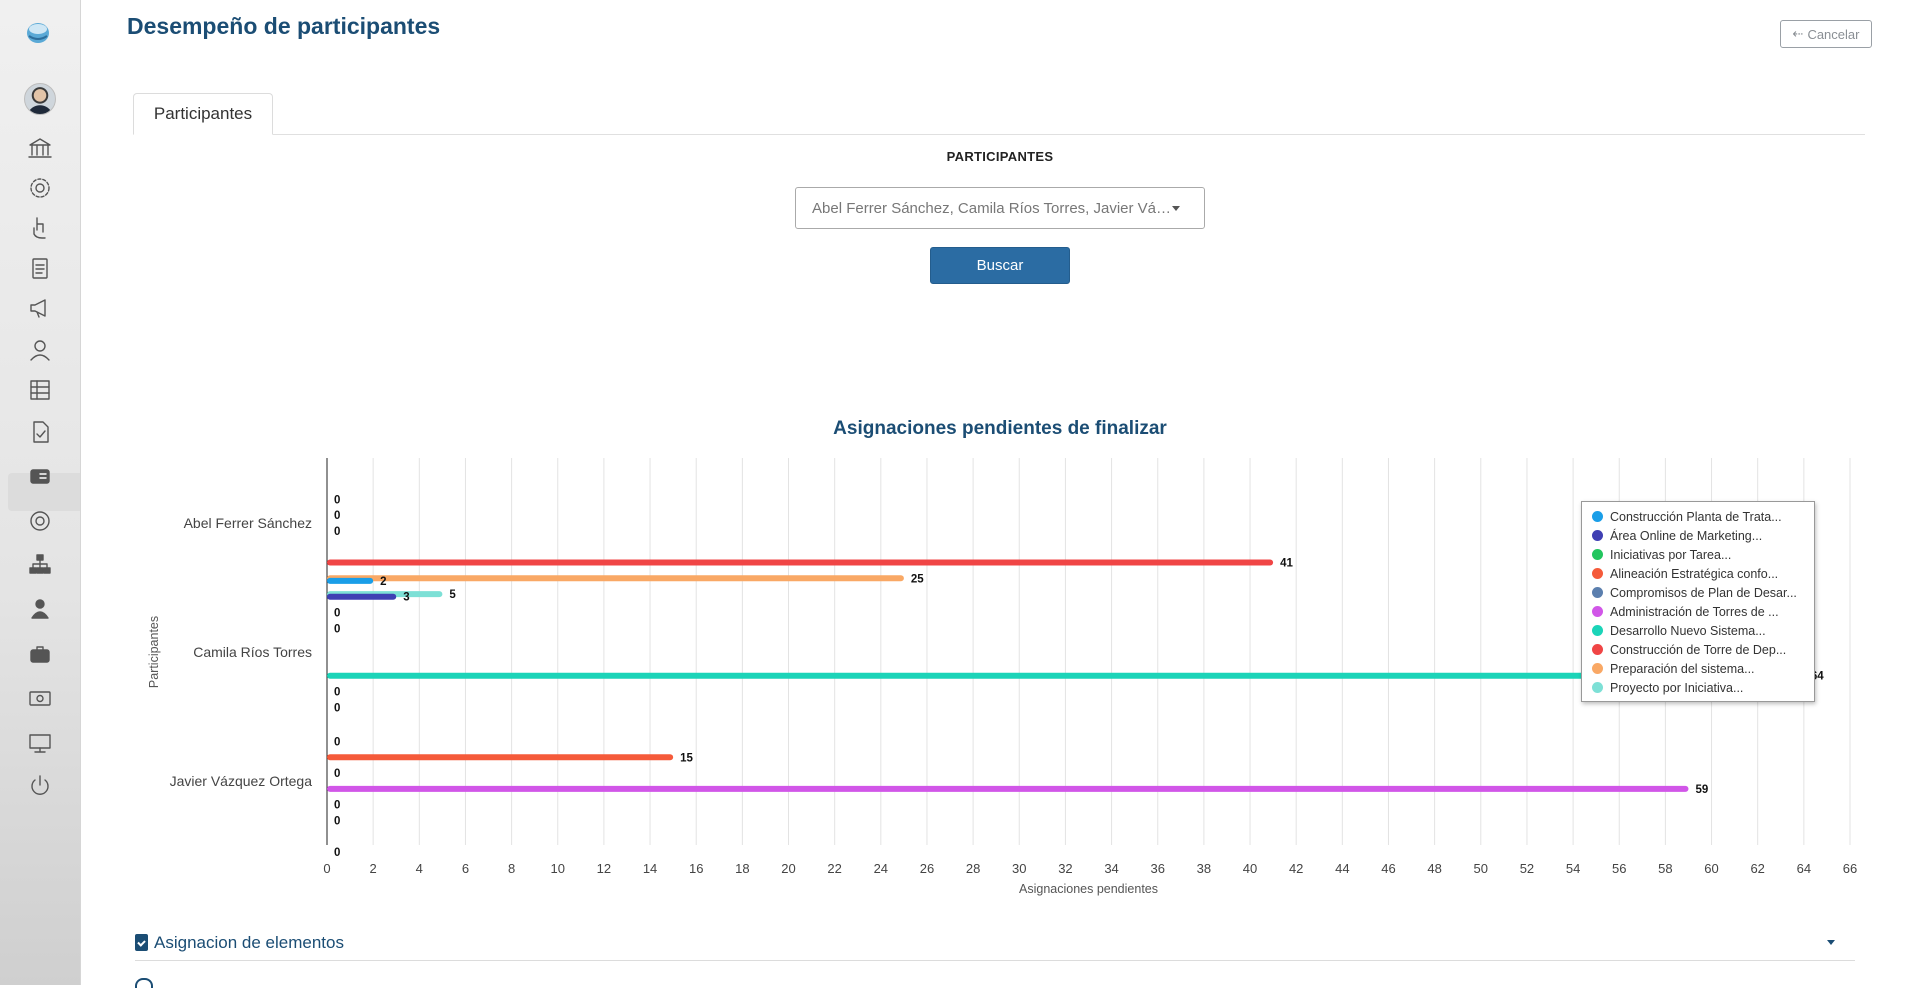 The width and height of the screenshot is (1920, 988). Describe the element at coordinates (40, 476) in the screenshot. I see `id-card-icon` at that location.